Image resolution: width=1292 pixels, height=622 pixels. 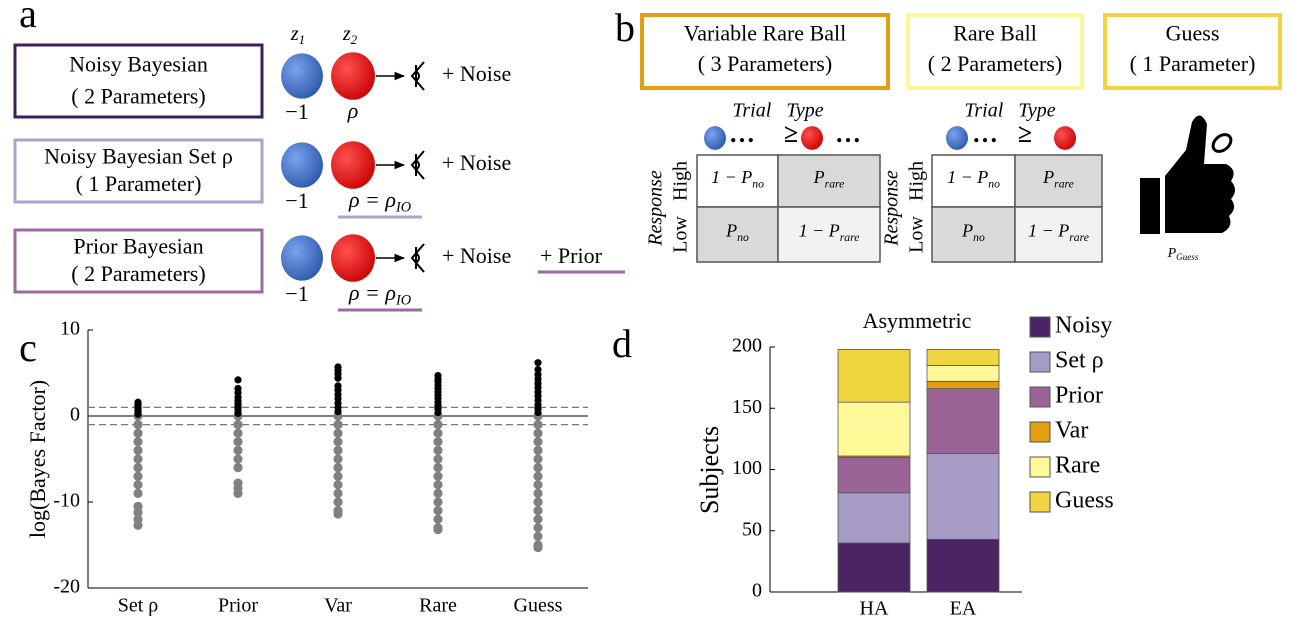 I want to click on model-name: Noisy Bayesian Set ρ, so click(x=138, y=156).